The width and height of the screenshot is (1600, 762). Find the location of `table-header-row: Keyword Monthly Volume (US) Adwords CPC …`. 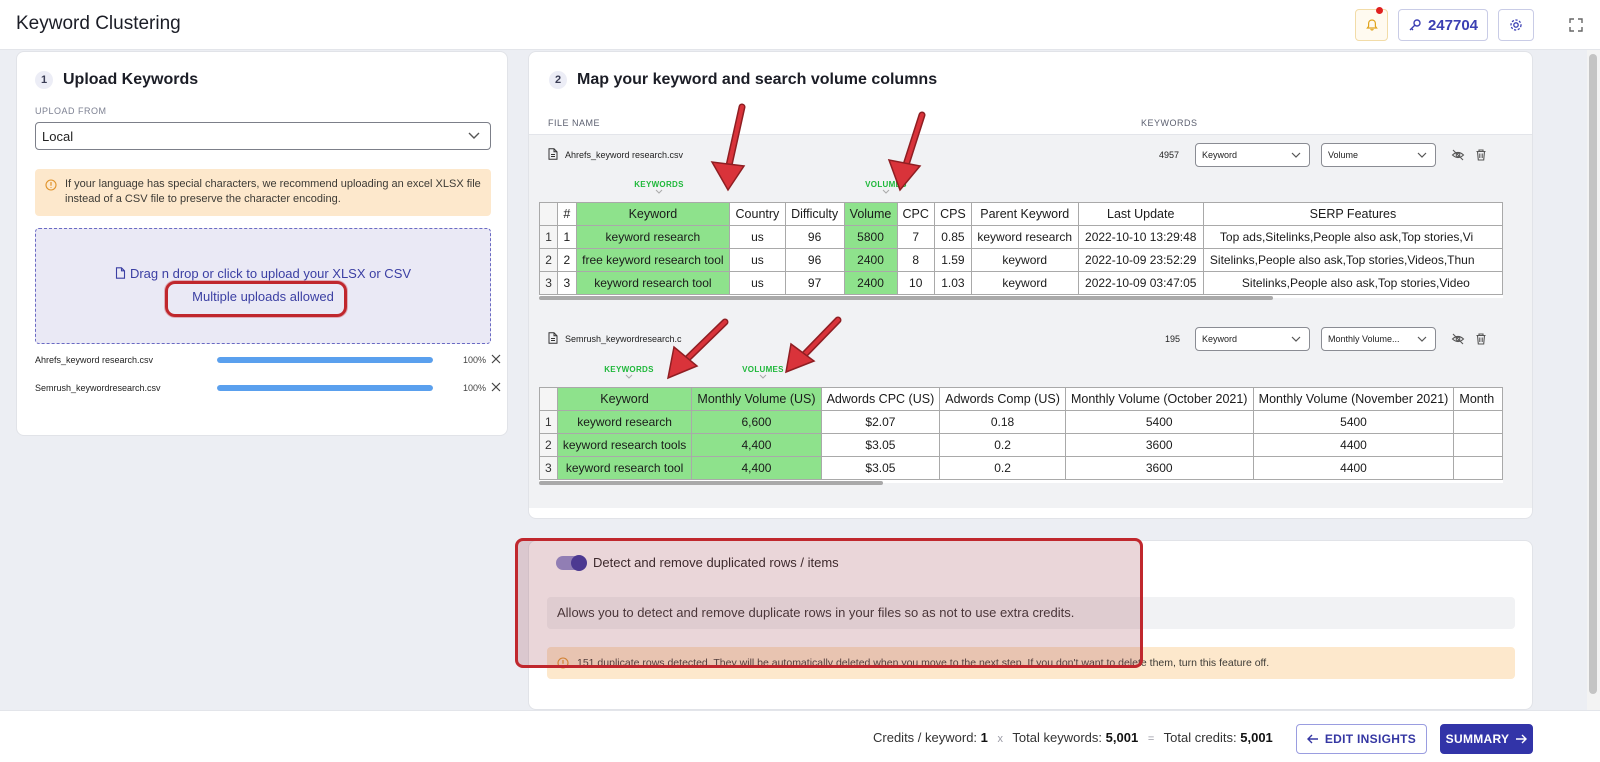

table-header-row: Keyword Monthly Volume (US) Adwords CPC … is located at coordinates (1021, 399).